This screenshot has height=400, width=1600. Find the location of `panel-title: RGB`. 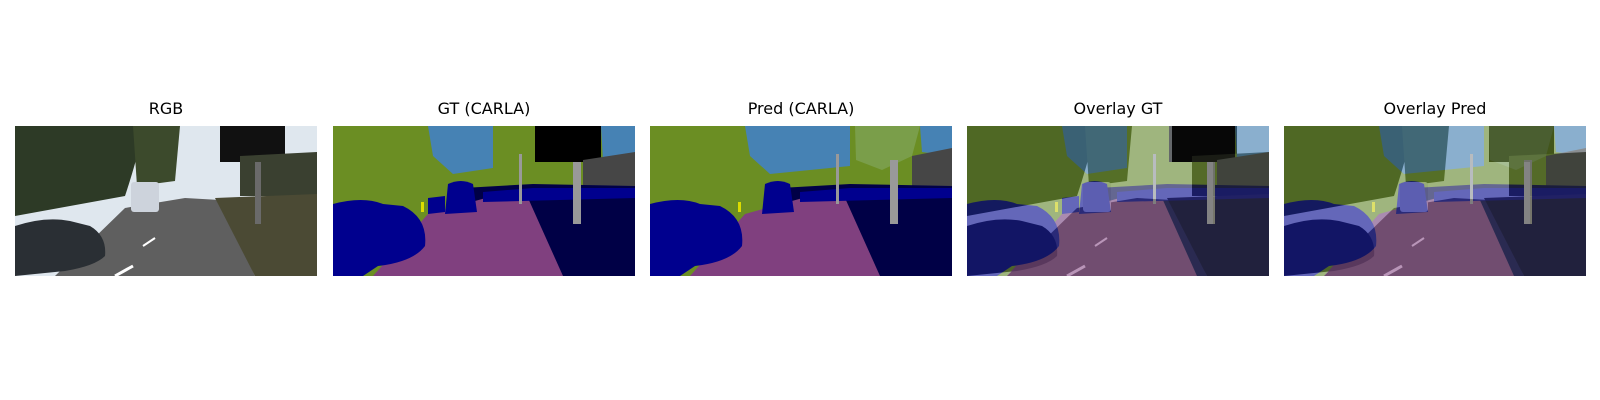

panel-title: RGB is located at coordinates (166, 108).